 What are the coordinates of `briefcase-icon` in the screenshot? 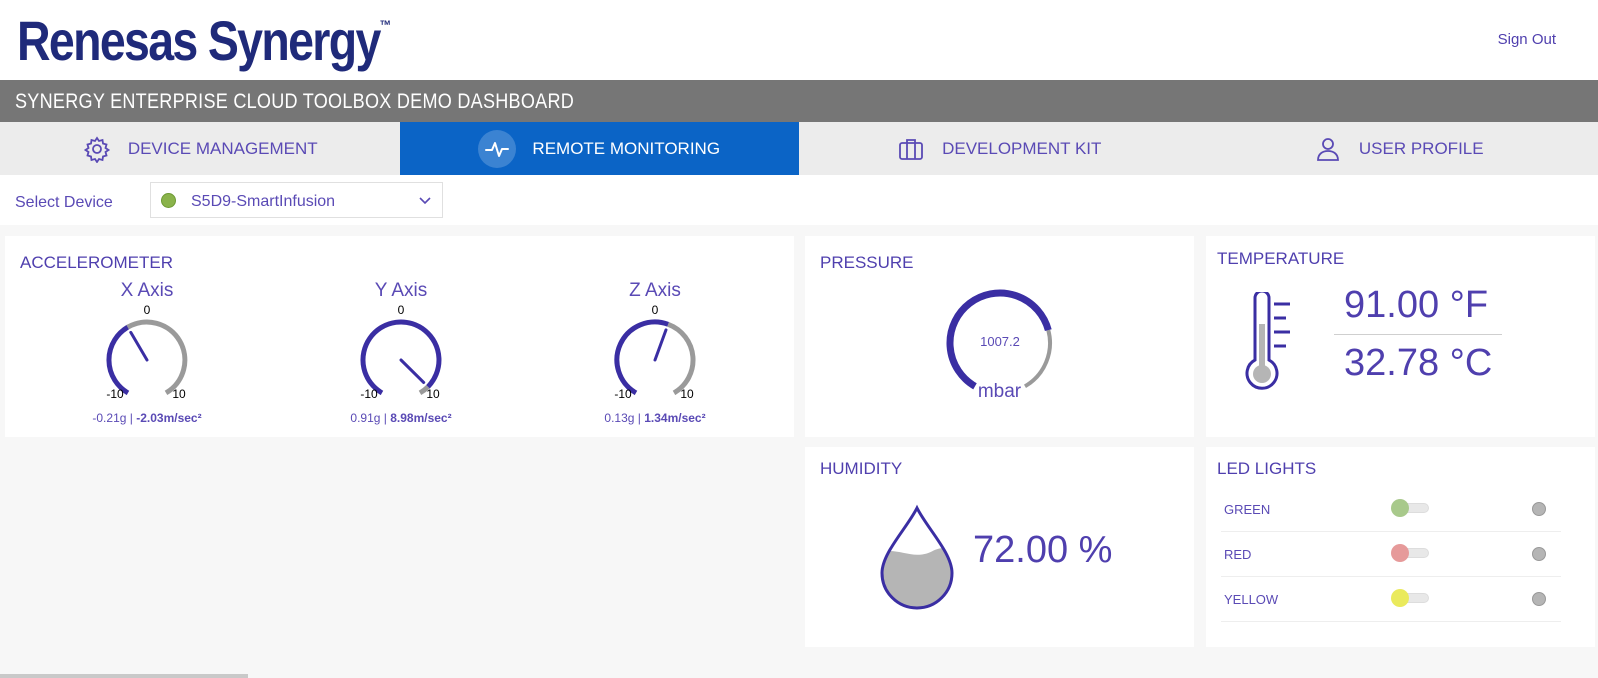 It's located at (911, 149).